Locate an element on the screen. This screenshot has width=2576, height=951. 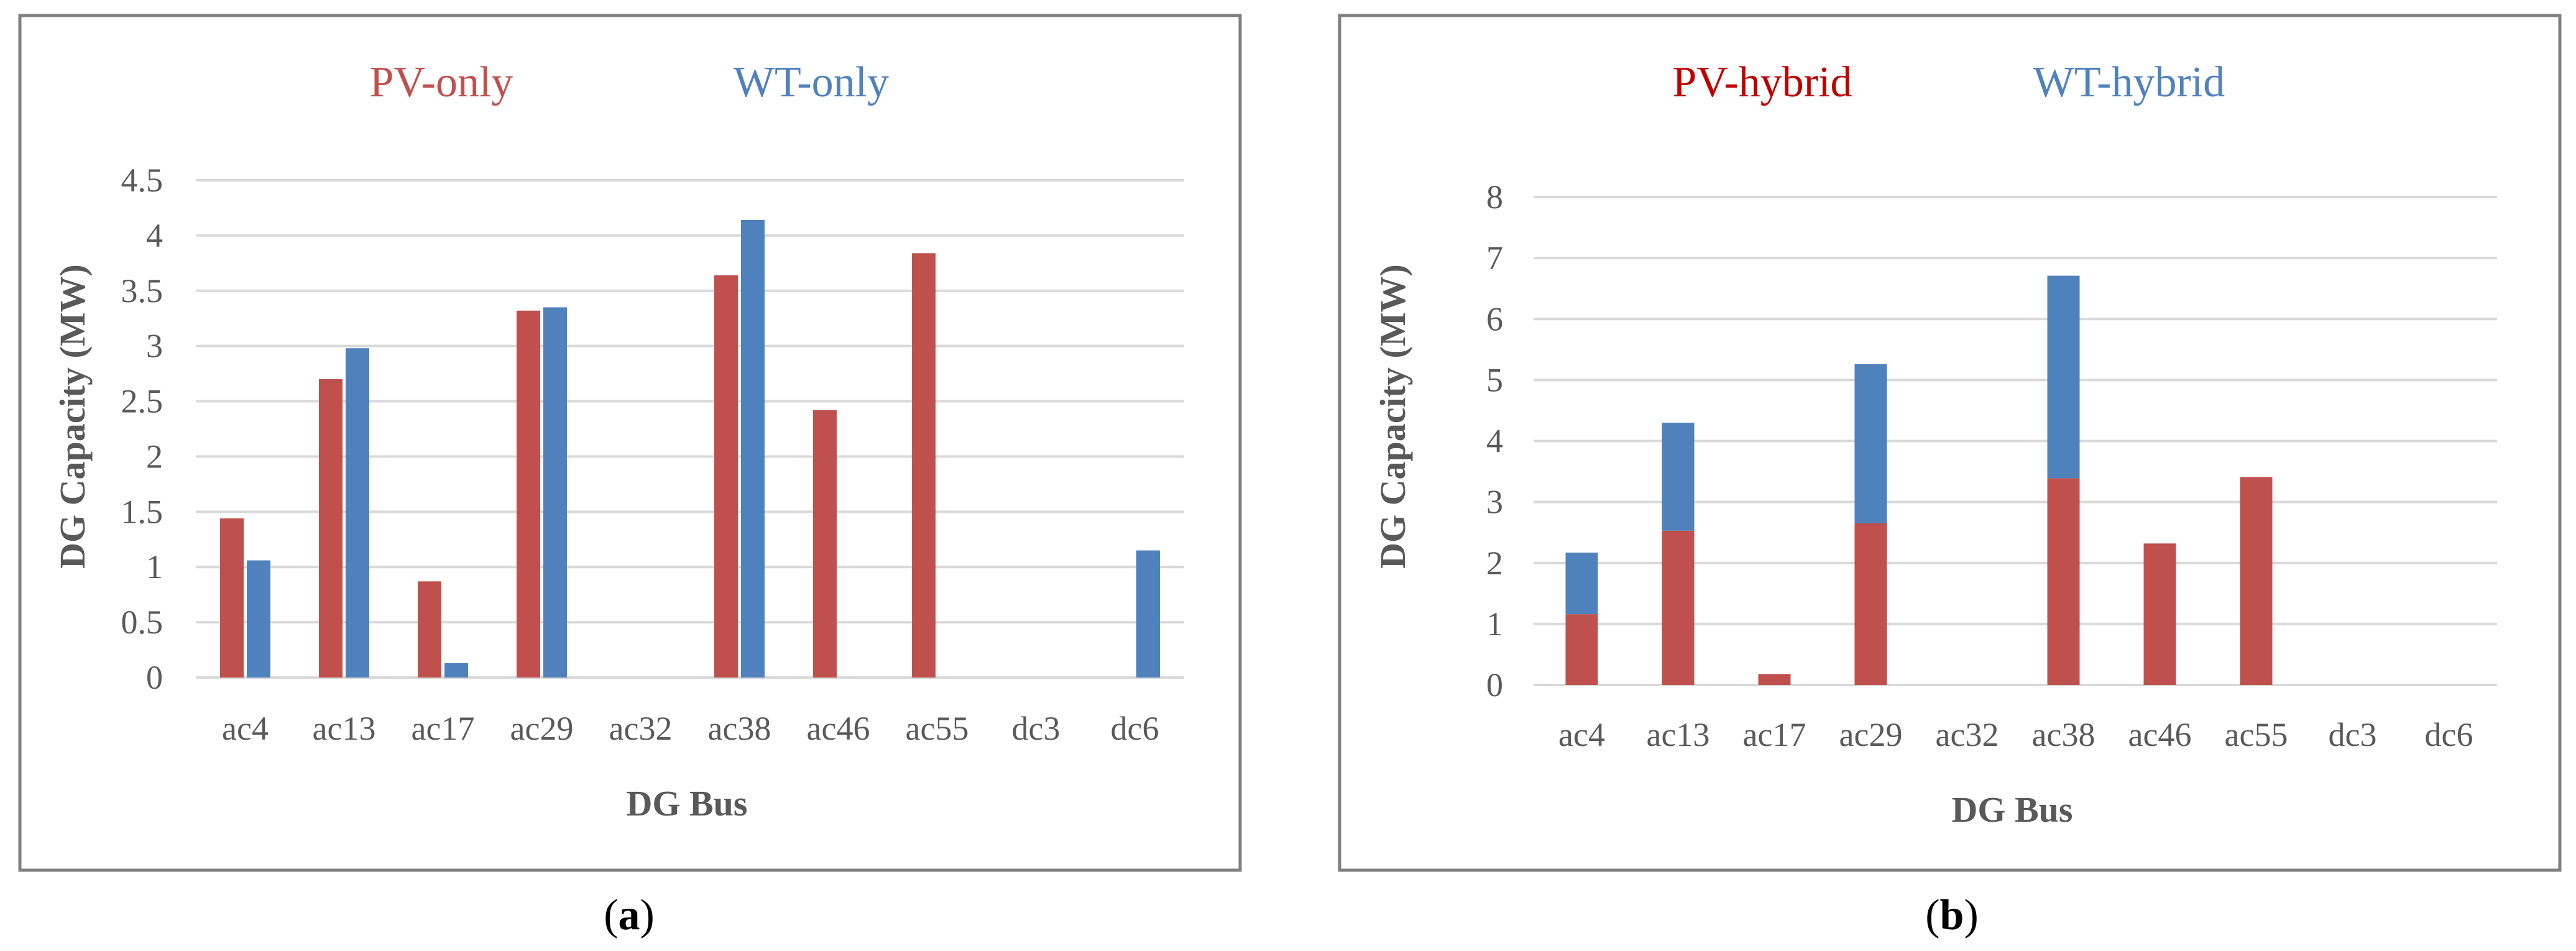
panel-b-y-tick-label: 2 is located at coordinates (1494, 563).